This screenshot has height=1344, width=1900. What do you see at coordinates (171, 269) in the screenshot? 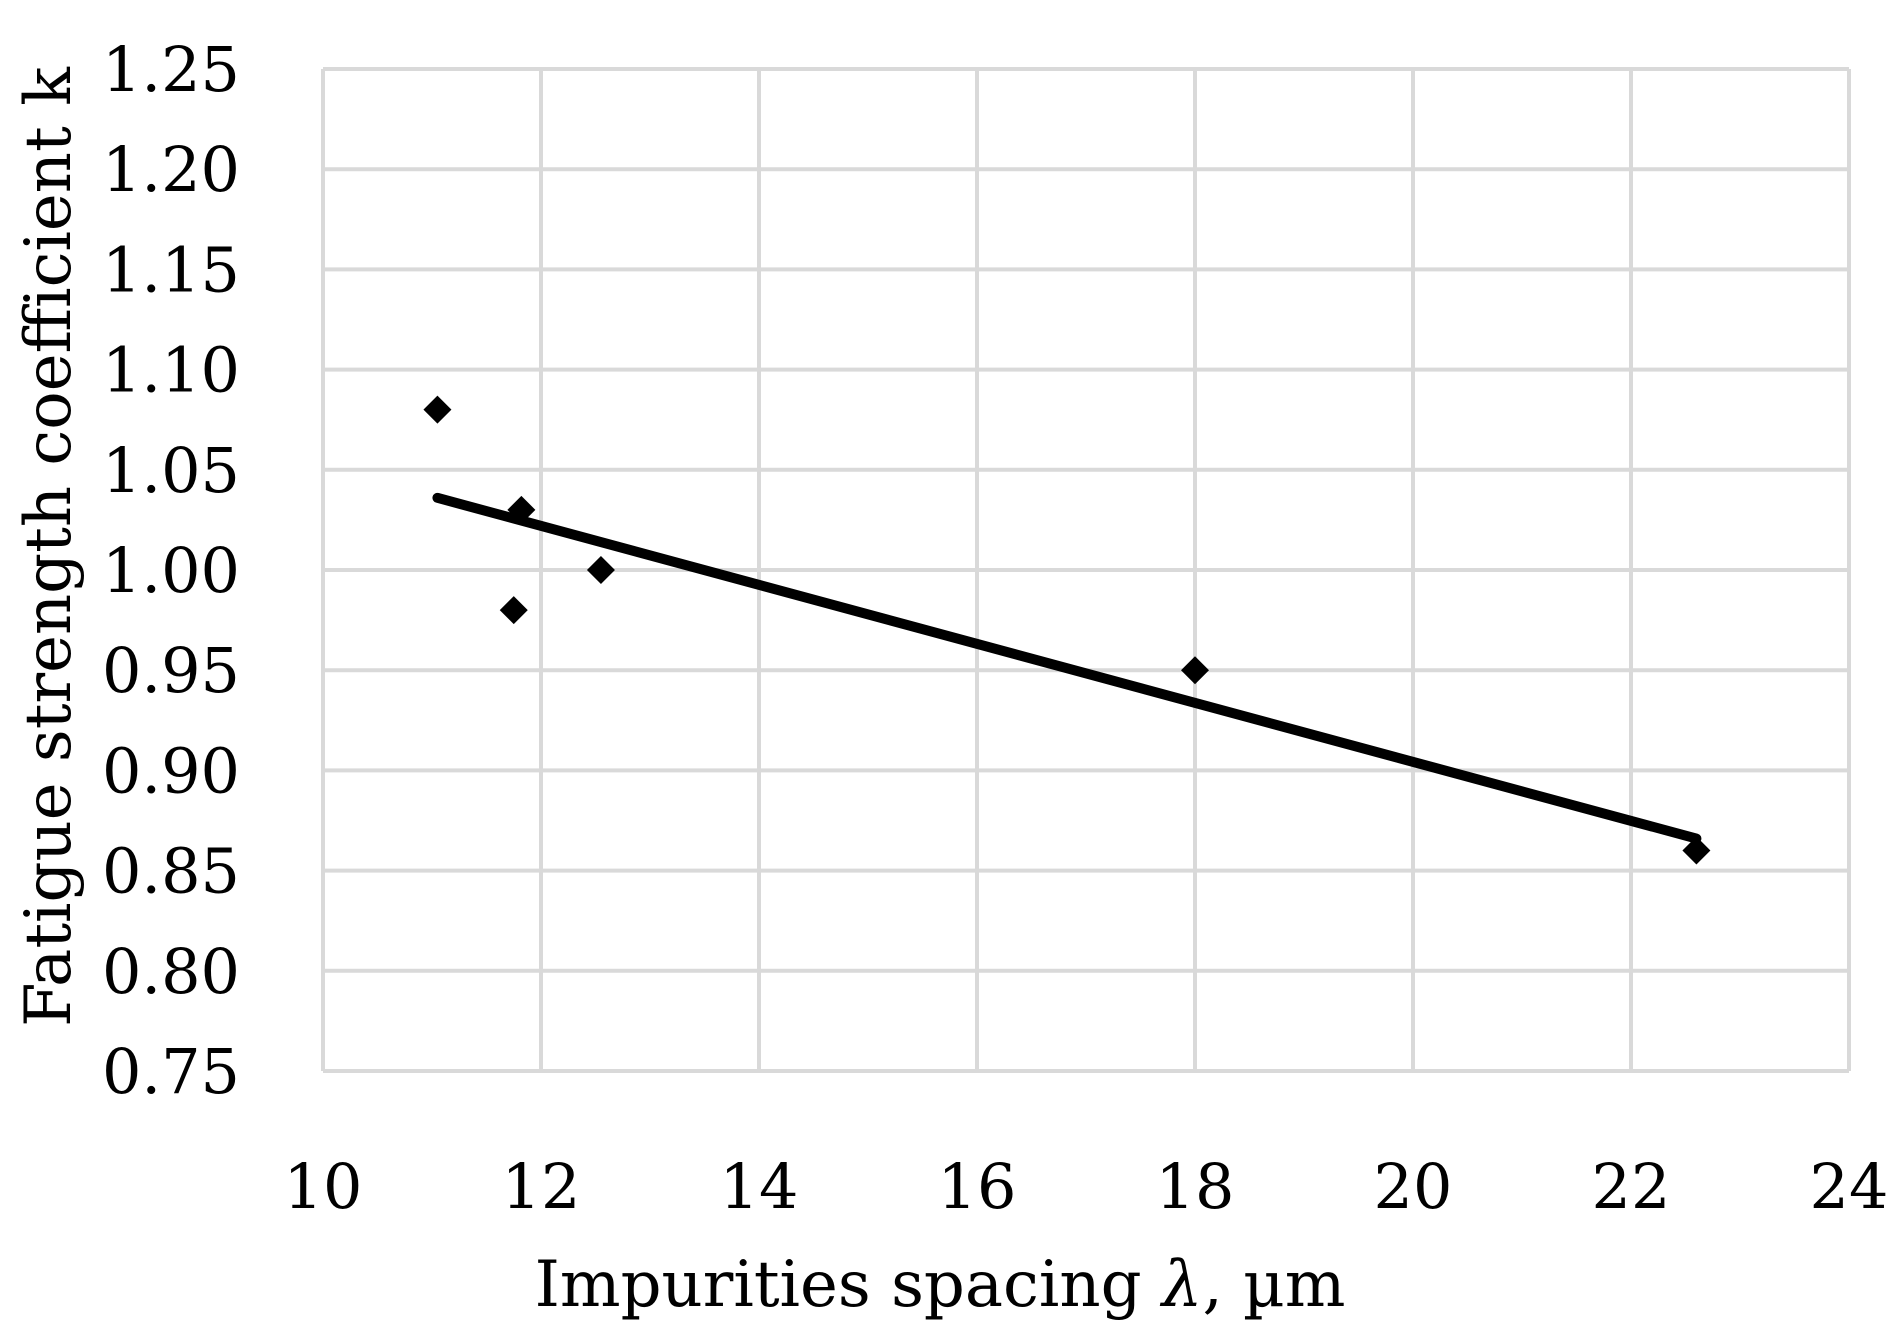
I see `y-tick-label-8: 1.15` at bounding box center [171, 269].